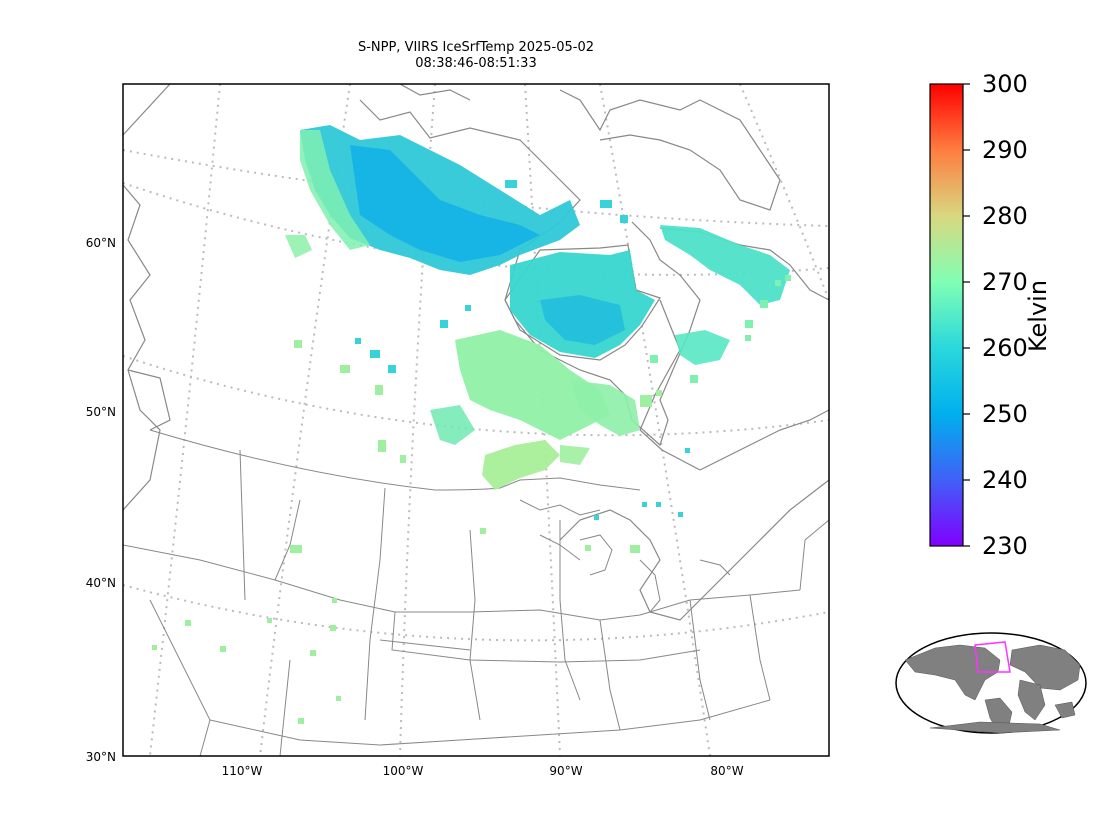  What do you see at coordinates (1005, 216) in the screenshot?
I see `colorbar-tick-280: 280` at bounding box center [1005, 216].